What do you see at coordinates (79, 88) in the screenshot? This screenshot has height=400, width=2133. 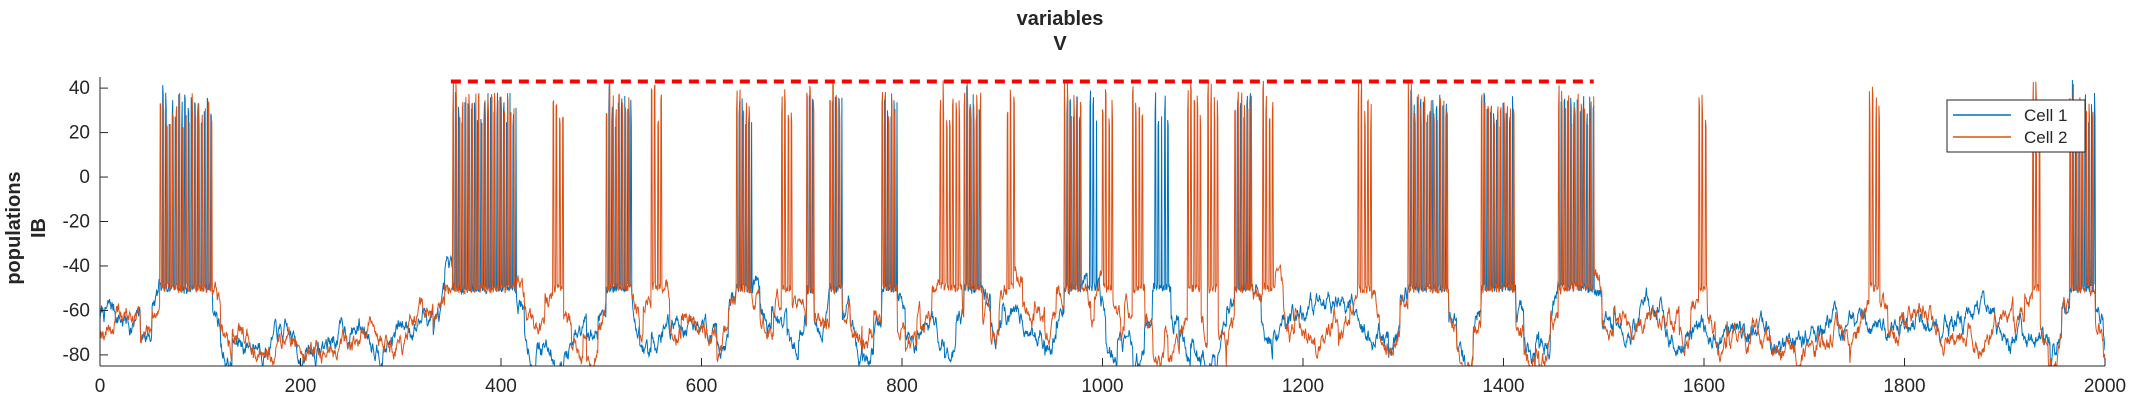 I see `y-tick-label: 40` at bounding box center [79, 88].